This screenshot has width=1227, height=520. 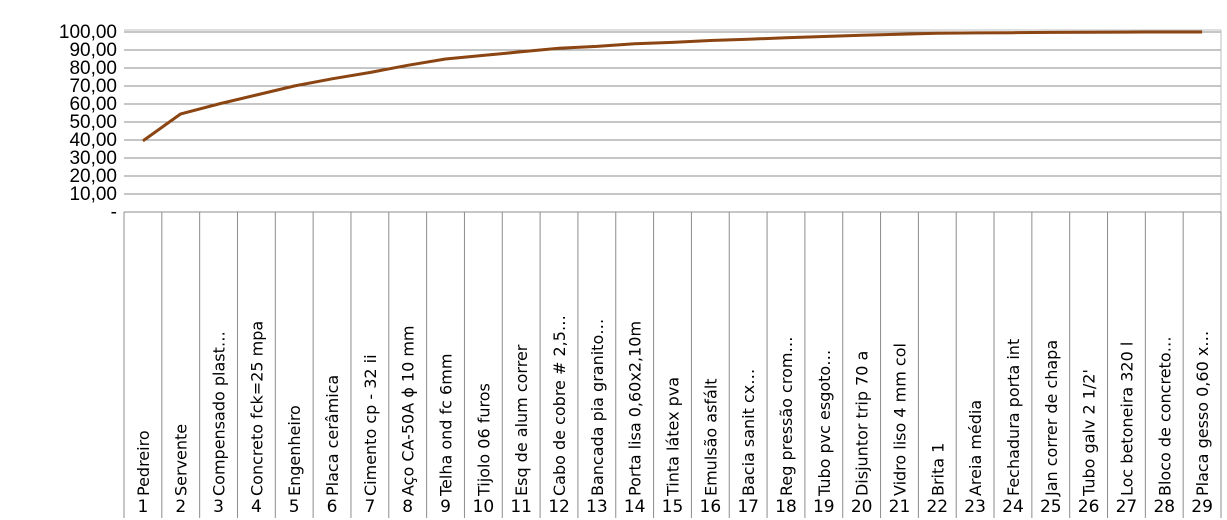 What do you see at coordinates (635, 408) in the screenshot?
I see `category-label: Porta lisa 0,60x2,10m` at bounding box center [635, 408].